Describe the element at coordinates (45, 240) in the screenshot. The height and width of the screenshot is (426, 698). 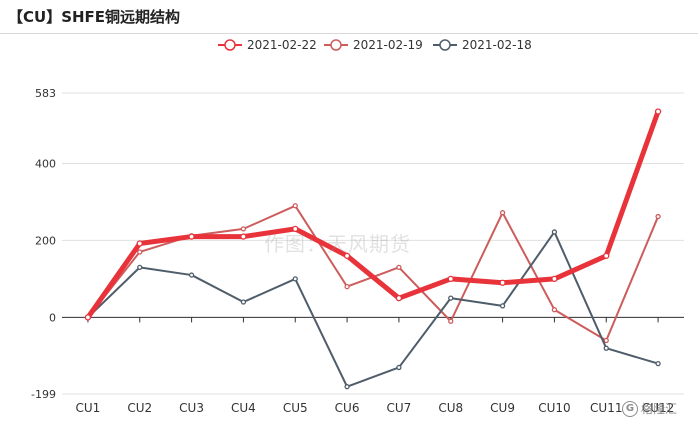
I see `y-tick-label: 200` at that location.